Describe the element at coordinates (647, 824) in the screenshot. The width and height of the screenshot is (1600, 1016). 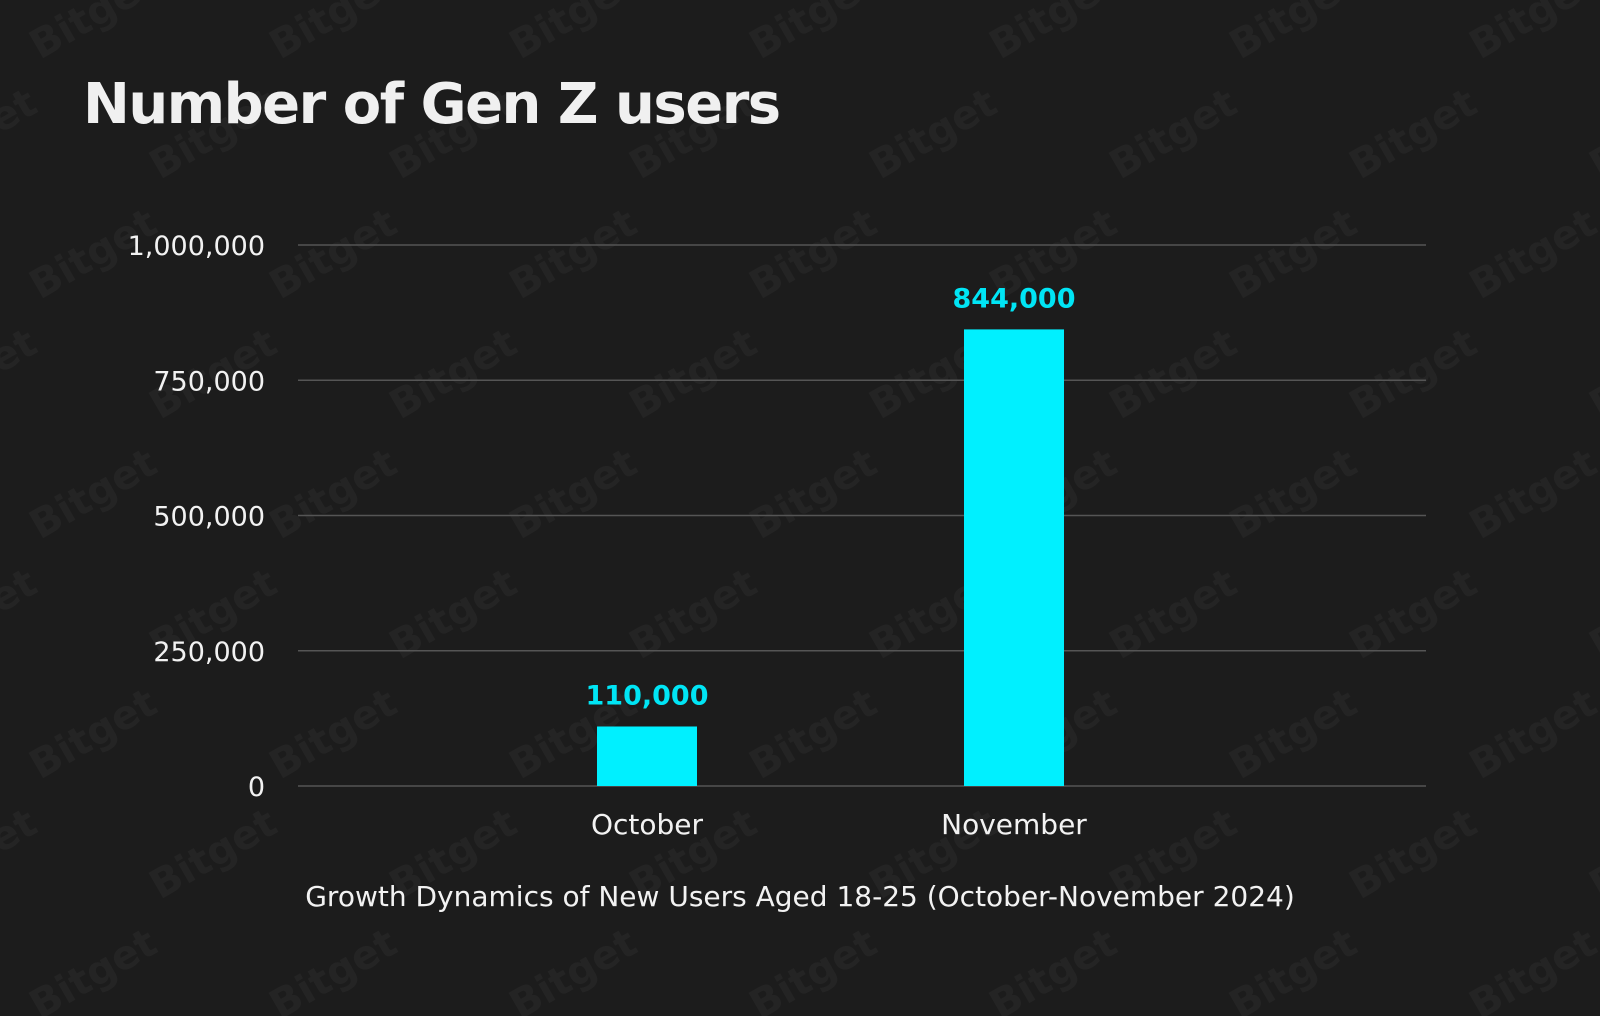
I see `x-tick-label: October` at that location.